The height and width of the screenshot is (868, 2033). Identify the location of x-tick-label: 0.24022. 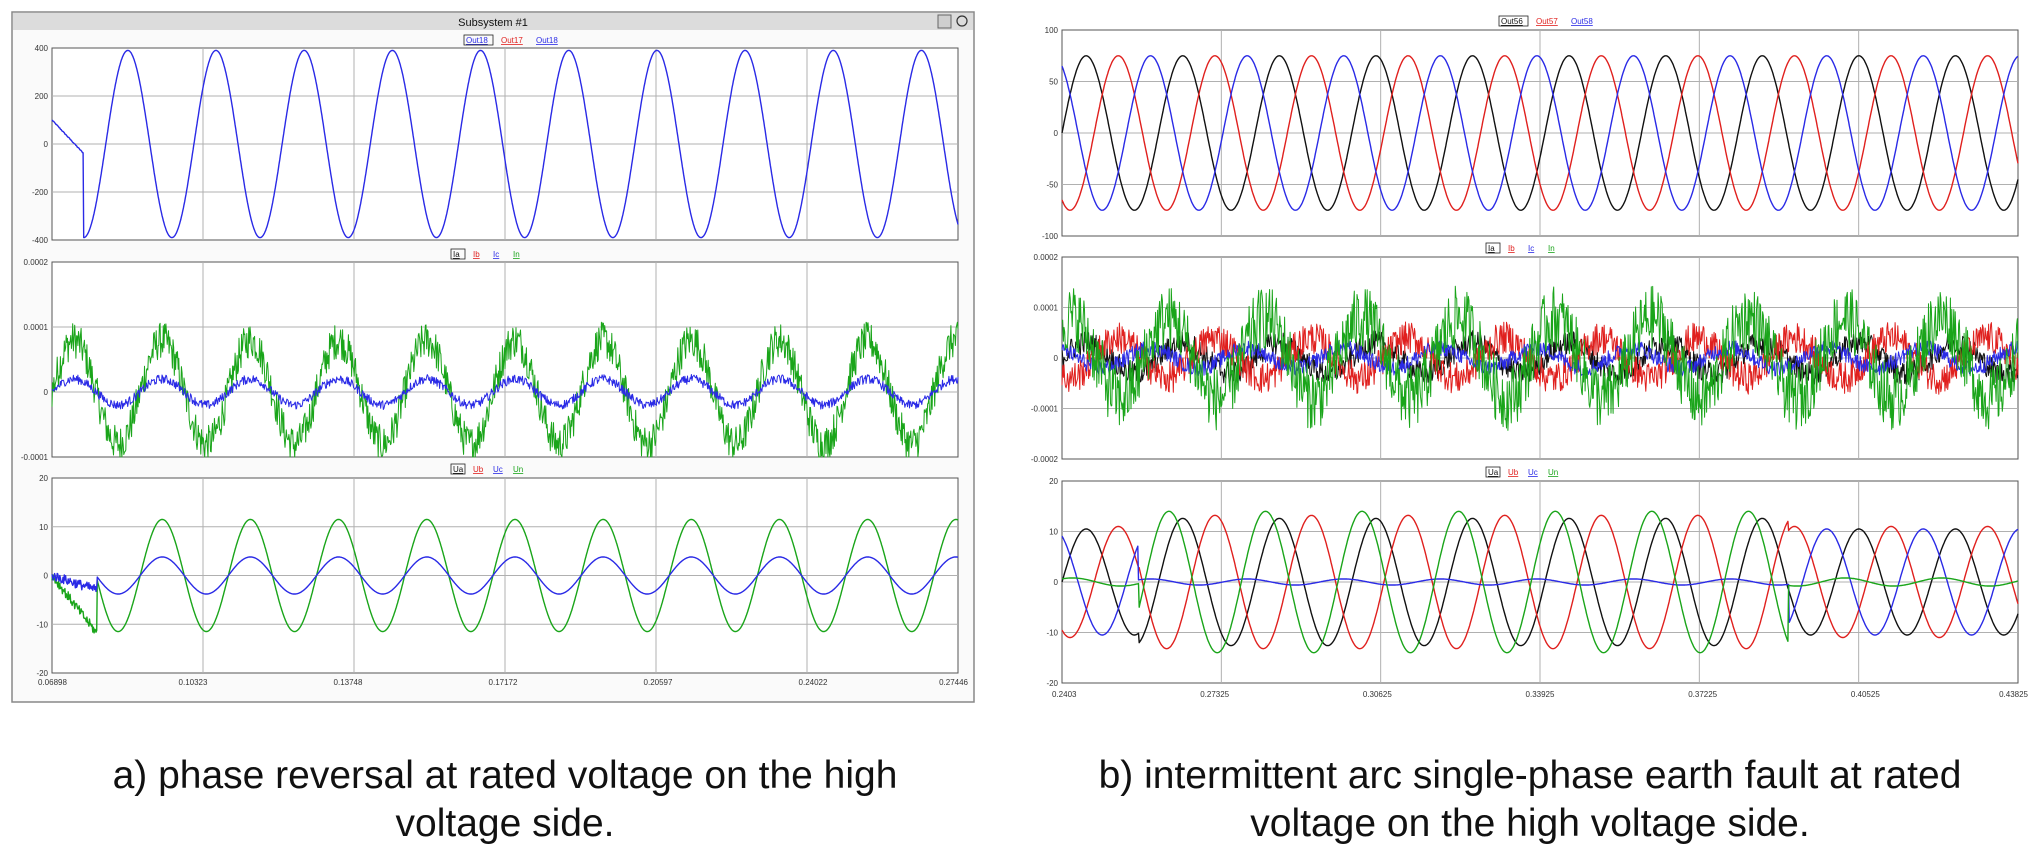
(813, 682).